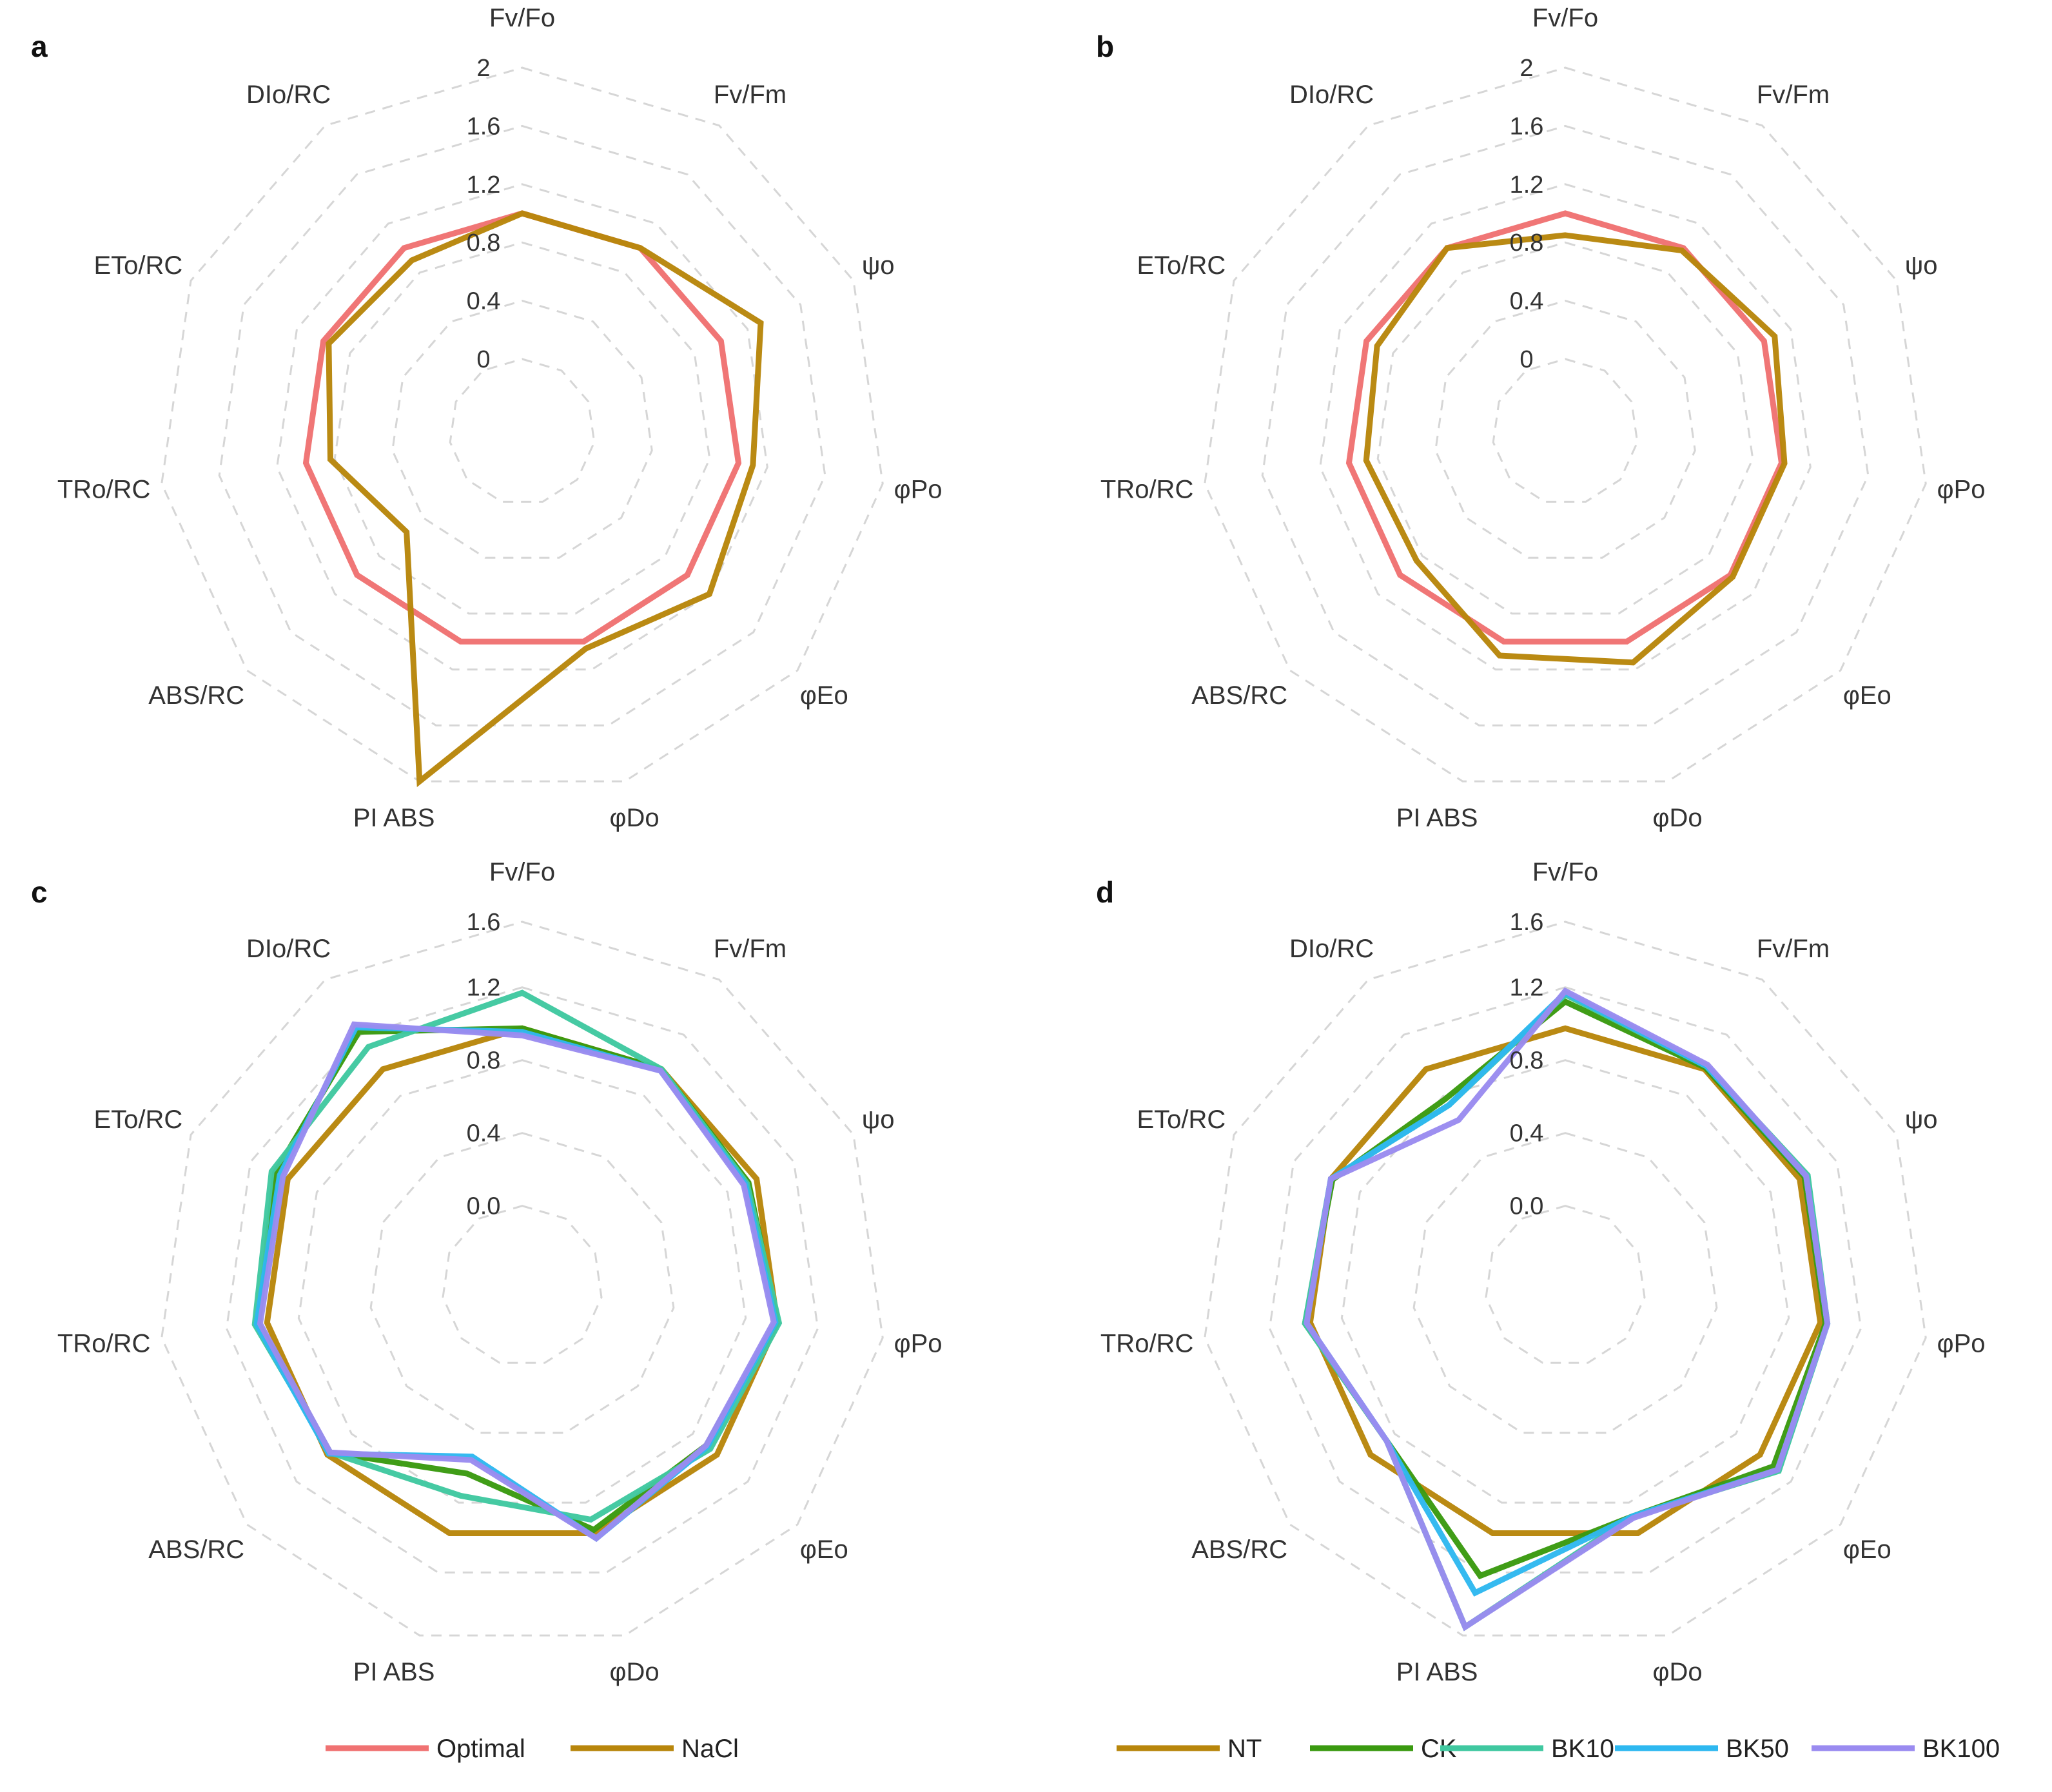 The image size is (2052, 1792). I want to click on series-optimal-line, so click(1565, 427).